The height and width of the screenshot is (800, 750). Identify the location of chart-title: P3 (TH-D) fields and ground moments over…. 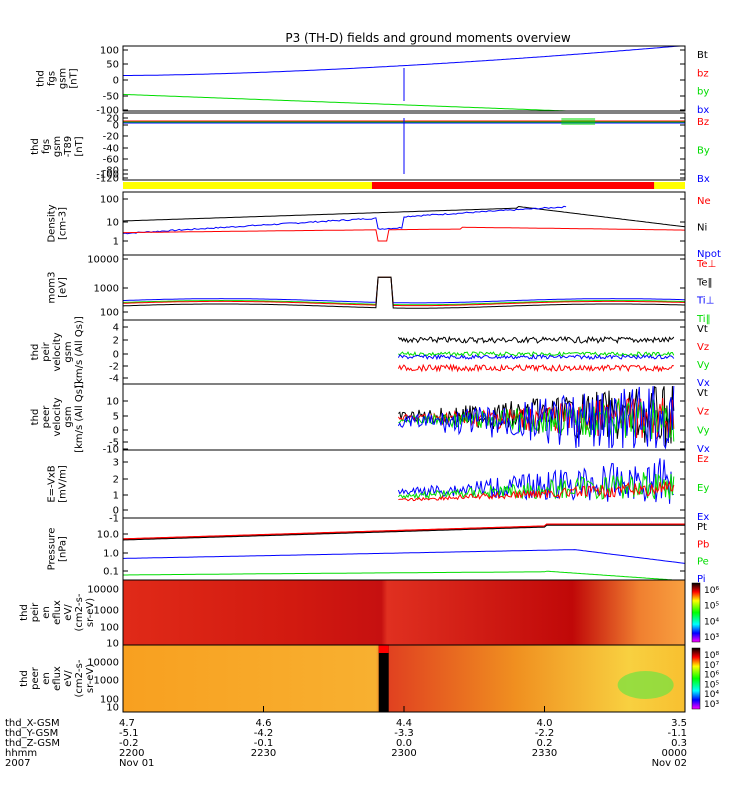
(427, 38).